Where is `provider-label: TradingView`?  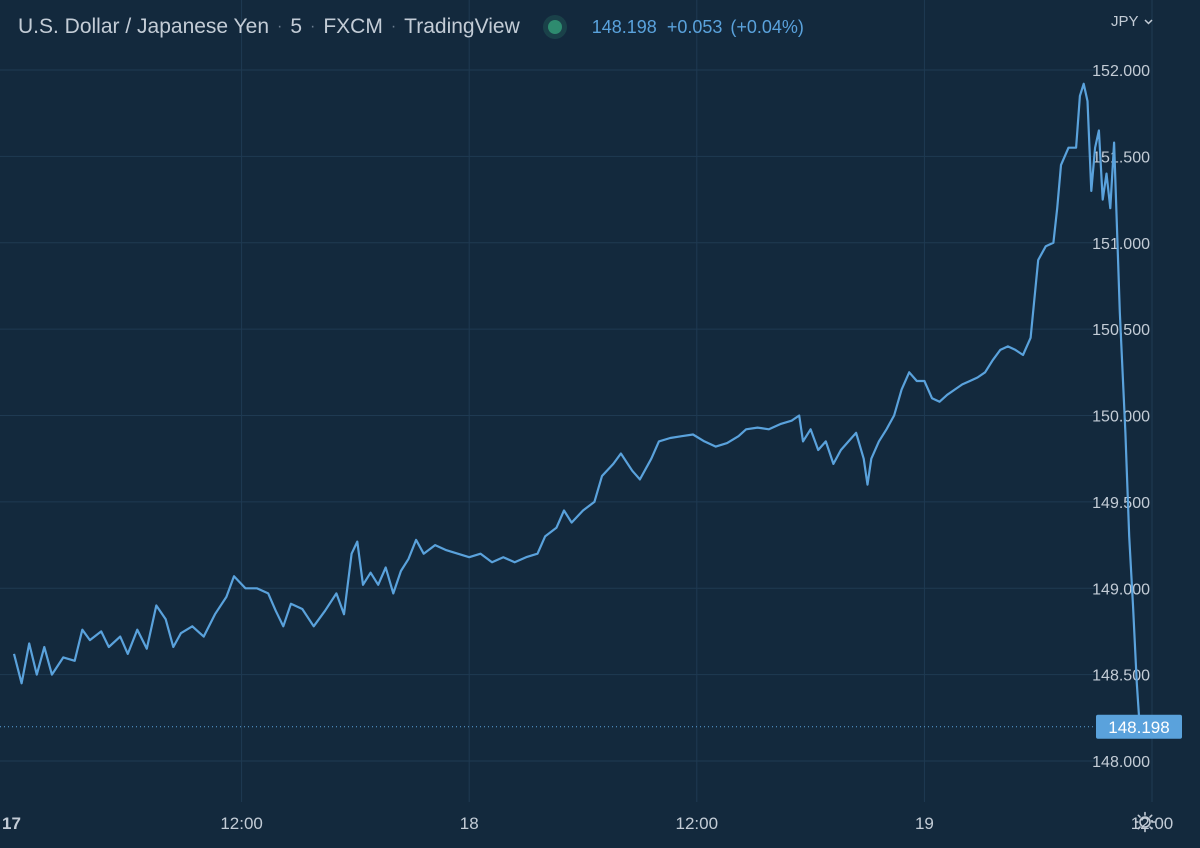
provider-label: TradingView is located at coordinates (462, 26).